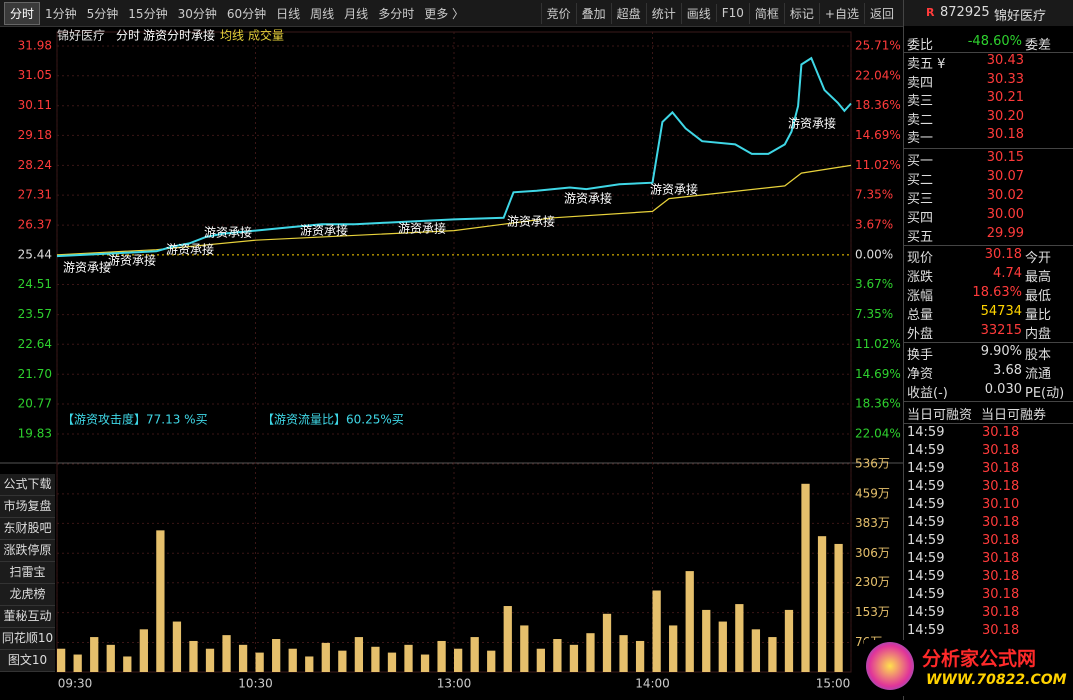 The image size is (1073, 700). Describe the element at coordinates (732, 13) in the screenshot. I see `tool-button: F10` at that location.